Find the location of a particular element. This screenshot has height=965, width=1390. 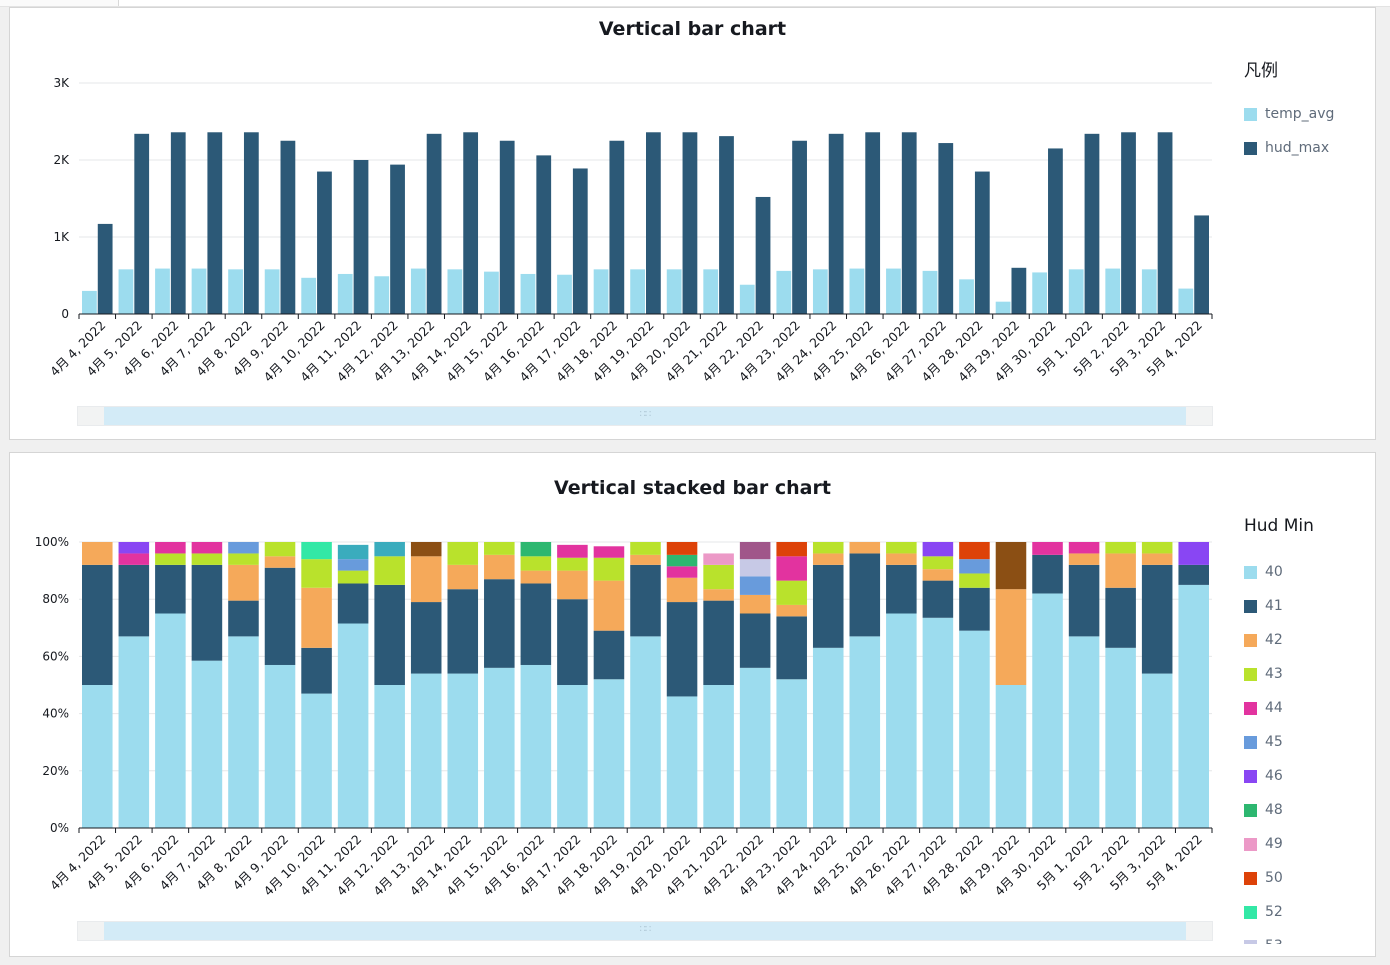

legend-item: 52 is located at coordinates (1263, 912).